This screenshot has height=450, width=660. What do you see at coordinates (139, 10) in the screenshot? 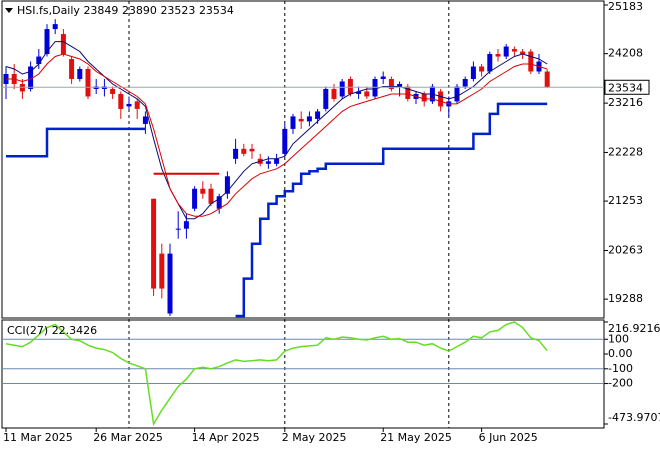
I see `last-high: 23890` at bounding box center [139, 10].